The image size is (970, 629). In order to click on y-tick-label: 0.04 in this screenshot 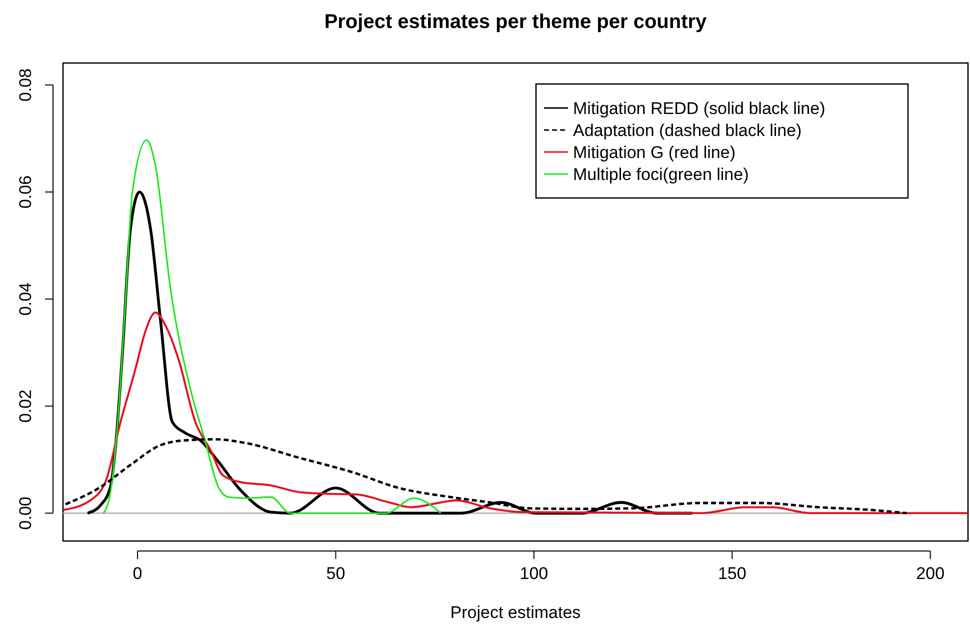, I will do `click(25, 299)`.